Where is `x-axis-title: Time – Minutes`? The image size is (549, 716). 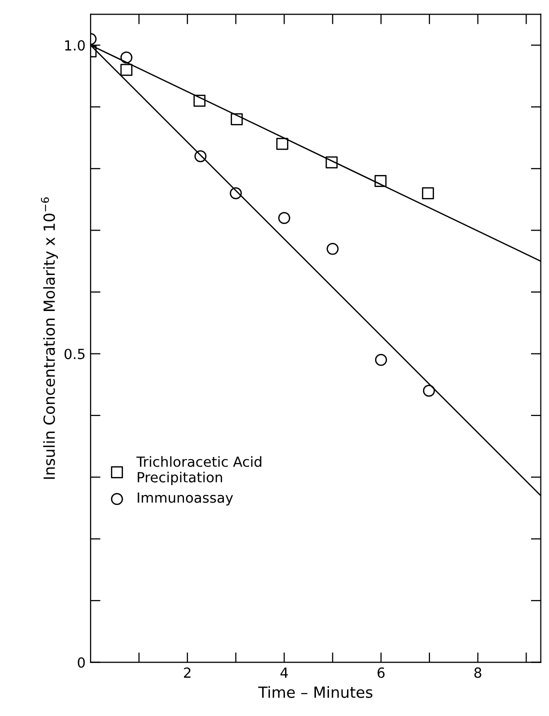
x-axis-title: Time – Minutes is located at coordinates (315, 692).